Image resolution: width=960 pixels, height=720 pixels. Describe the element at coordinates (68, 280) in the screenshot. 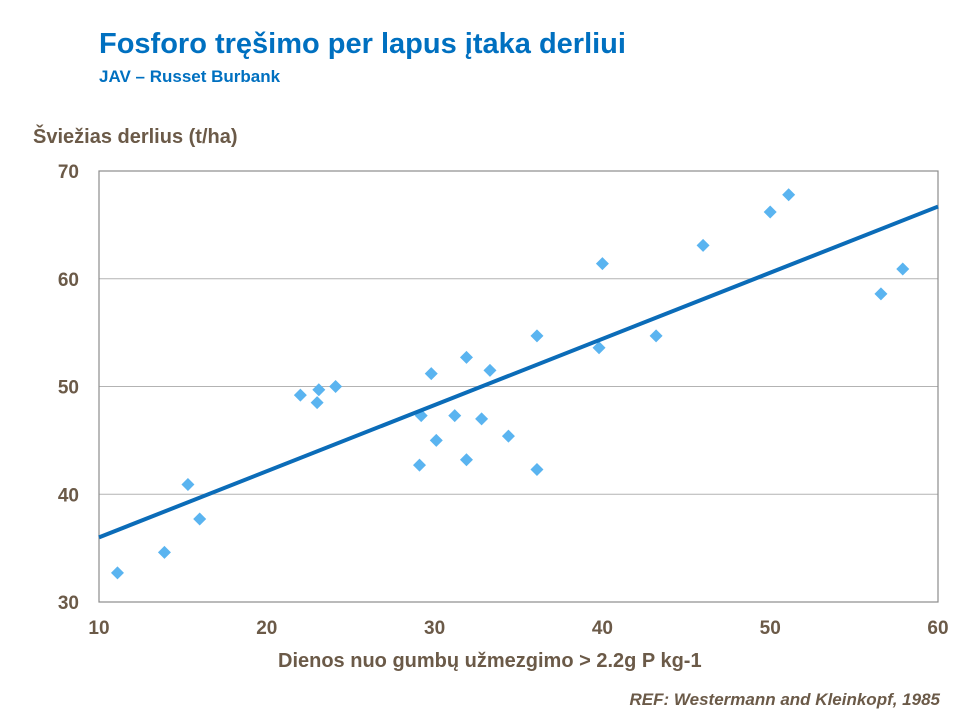

I see `y-tick-label: 60` at that location.